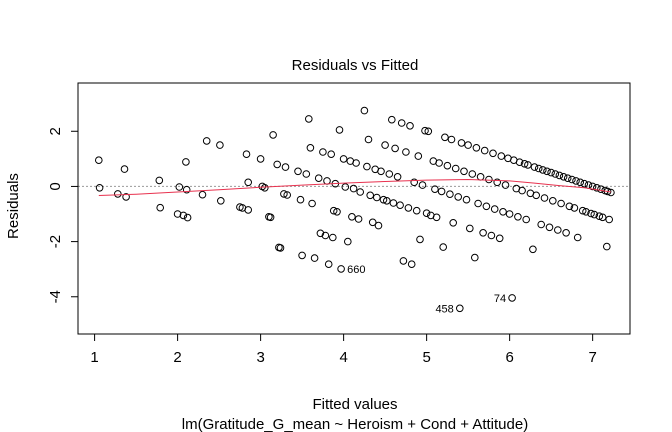 This screenshot has height=432, width=672. Describe the element at coordinates (426, 357) in the screenshot. I see `x-tick-label: 5` at that location.